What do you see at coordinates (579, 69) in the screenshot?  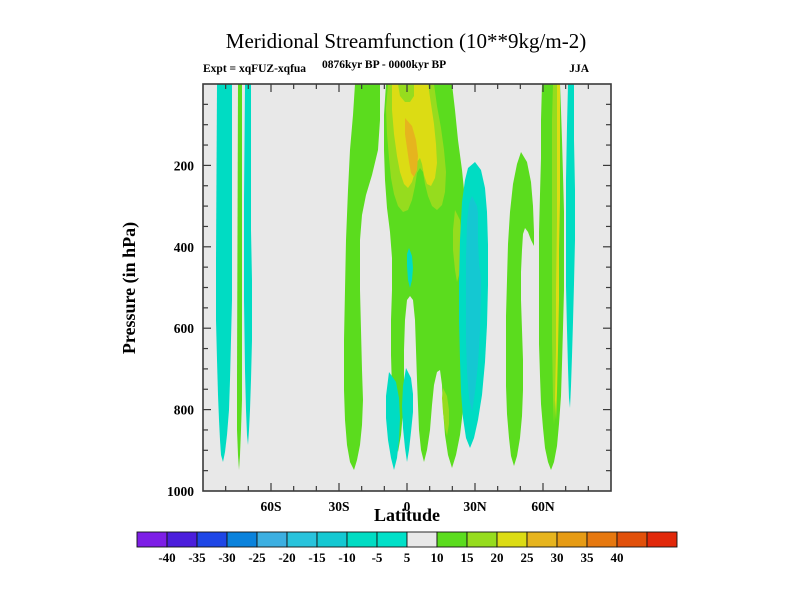 I see `season-label: JJA` at bounding box center [579, 69].